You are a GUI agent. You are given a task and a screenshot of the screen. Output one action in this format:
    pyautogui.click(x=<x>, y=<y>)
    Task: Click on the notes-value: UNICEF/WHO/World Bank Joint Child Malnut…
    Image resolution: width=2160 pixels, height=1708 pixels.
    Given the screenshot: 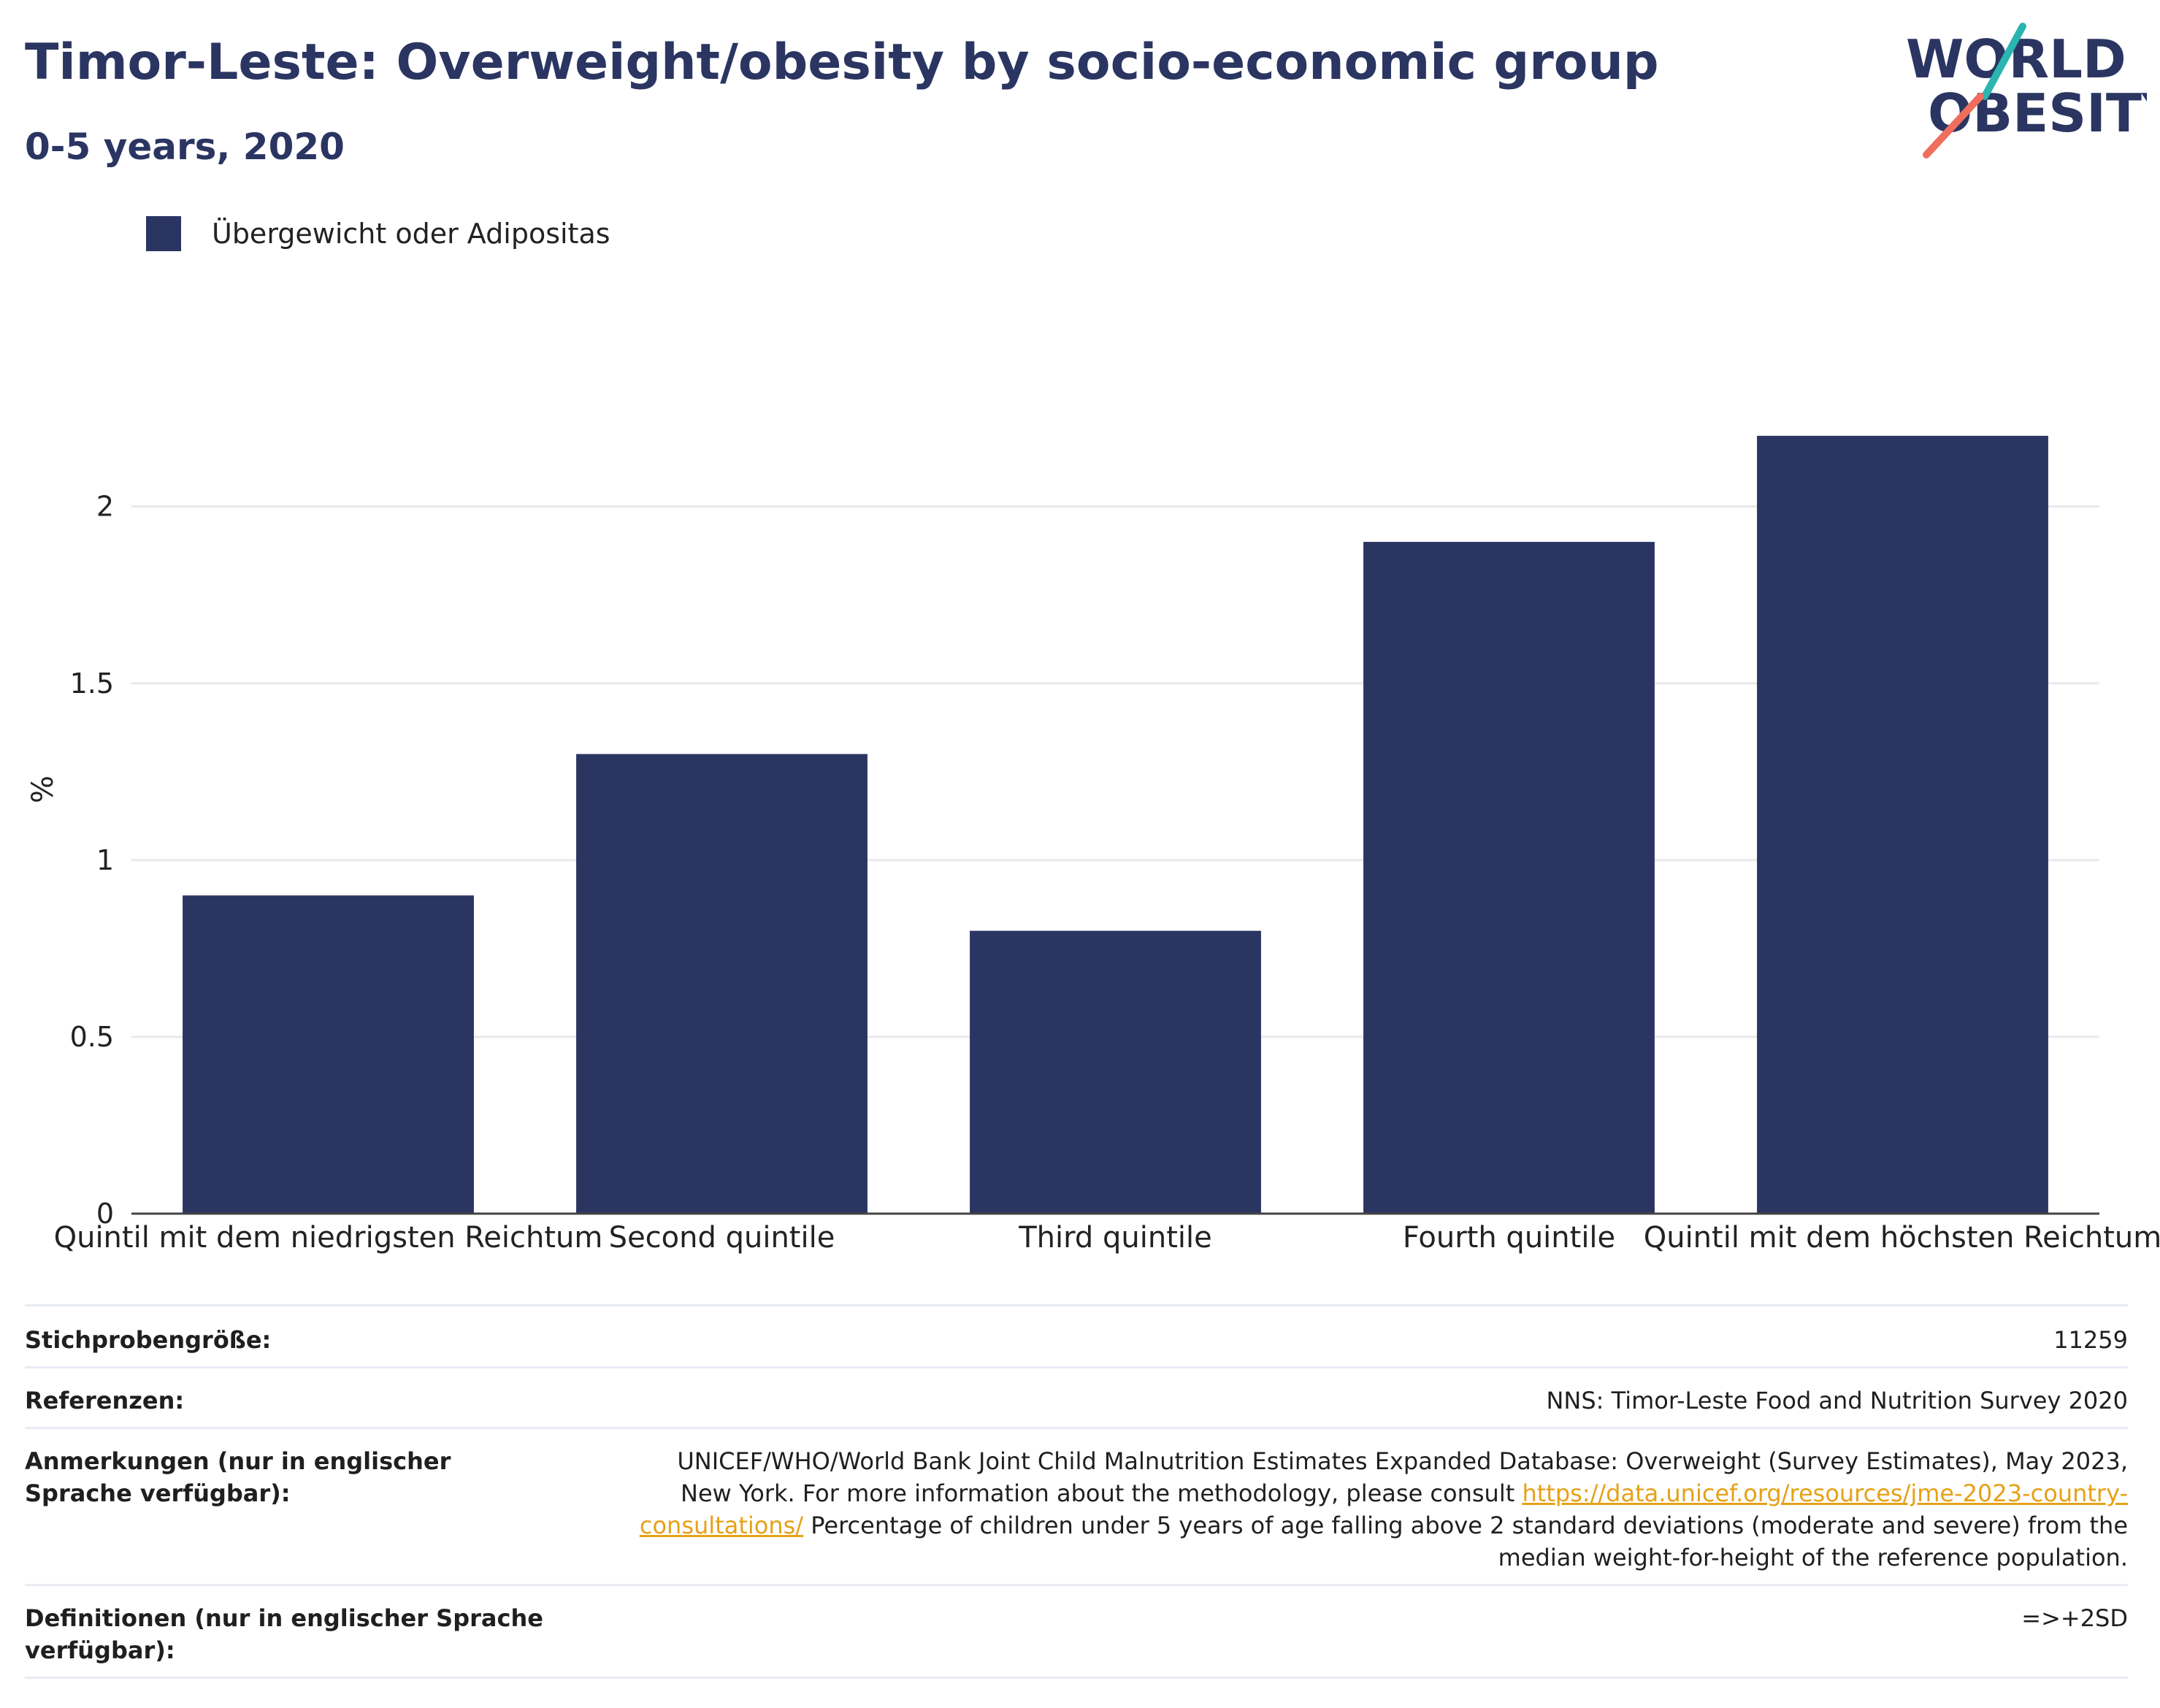 What is the action you would take?
    pyautogui.click(x=1339, y=1509)
    